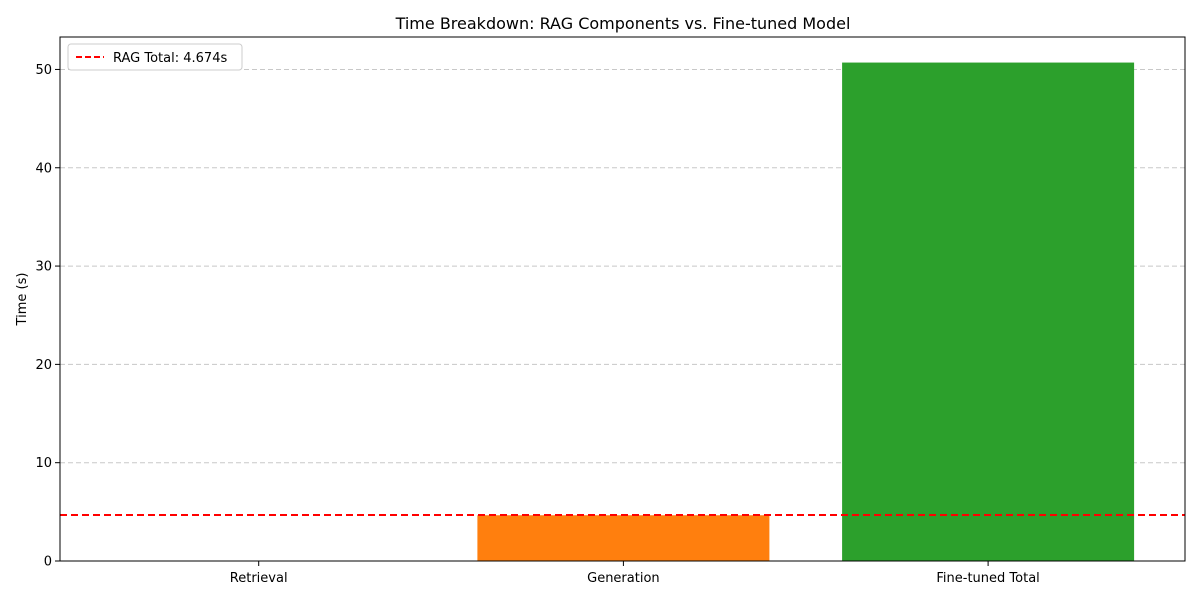 The image size is (1200, 600). What do you see at coordinates (623, 578) in the screenshot?
I see `x-tick-label: Generation` at bounding box center [623, 578].